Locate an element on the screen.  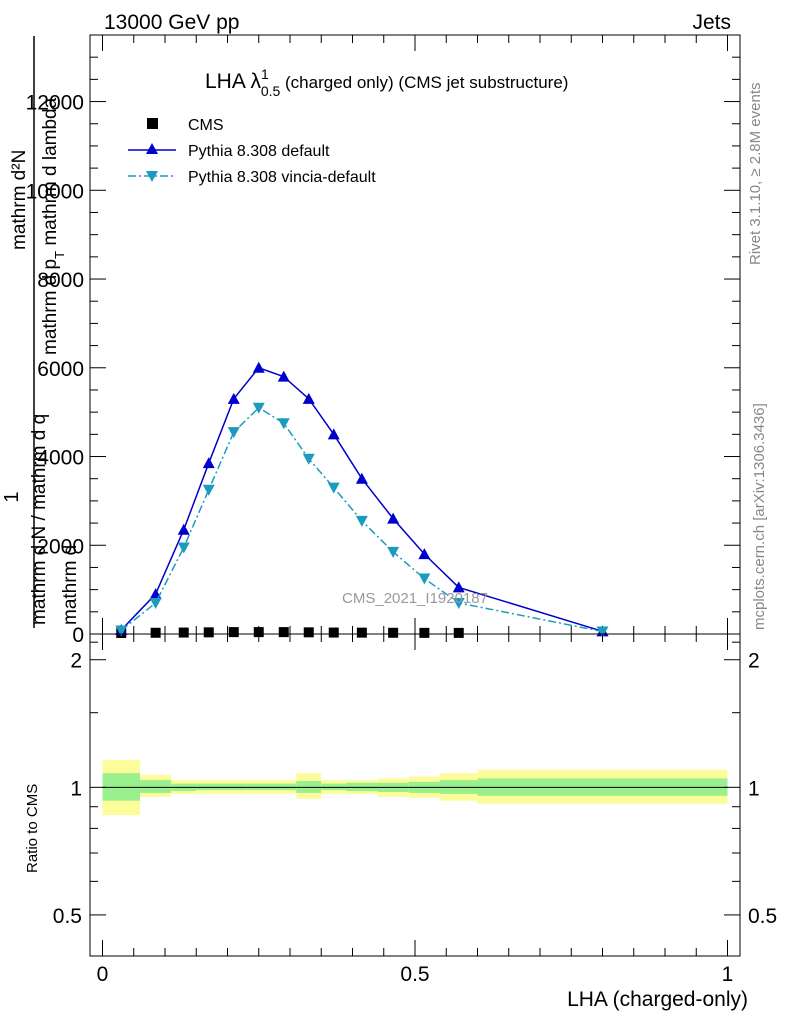
main-ytick-label: 4000 is located at coordinates (60, 458).